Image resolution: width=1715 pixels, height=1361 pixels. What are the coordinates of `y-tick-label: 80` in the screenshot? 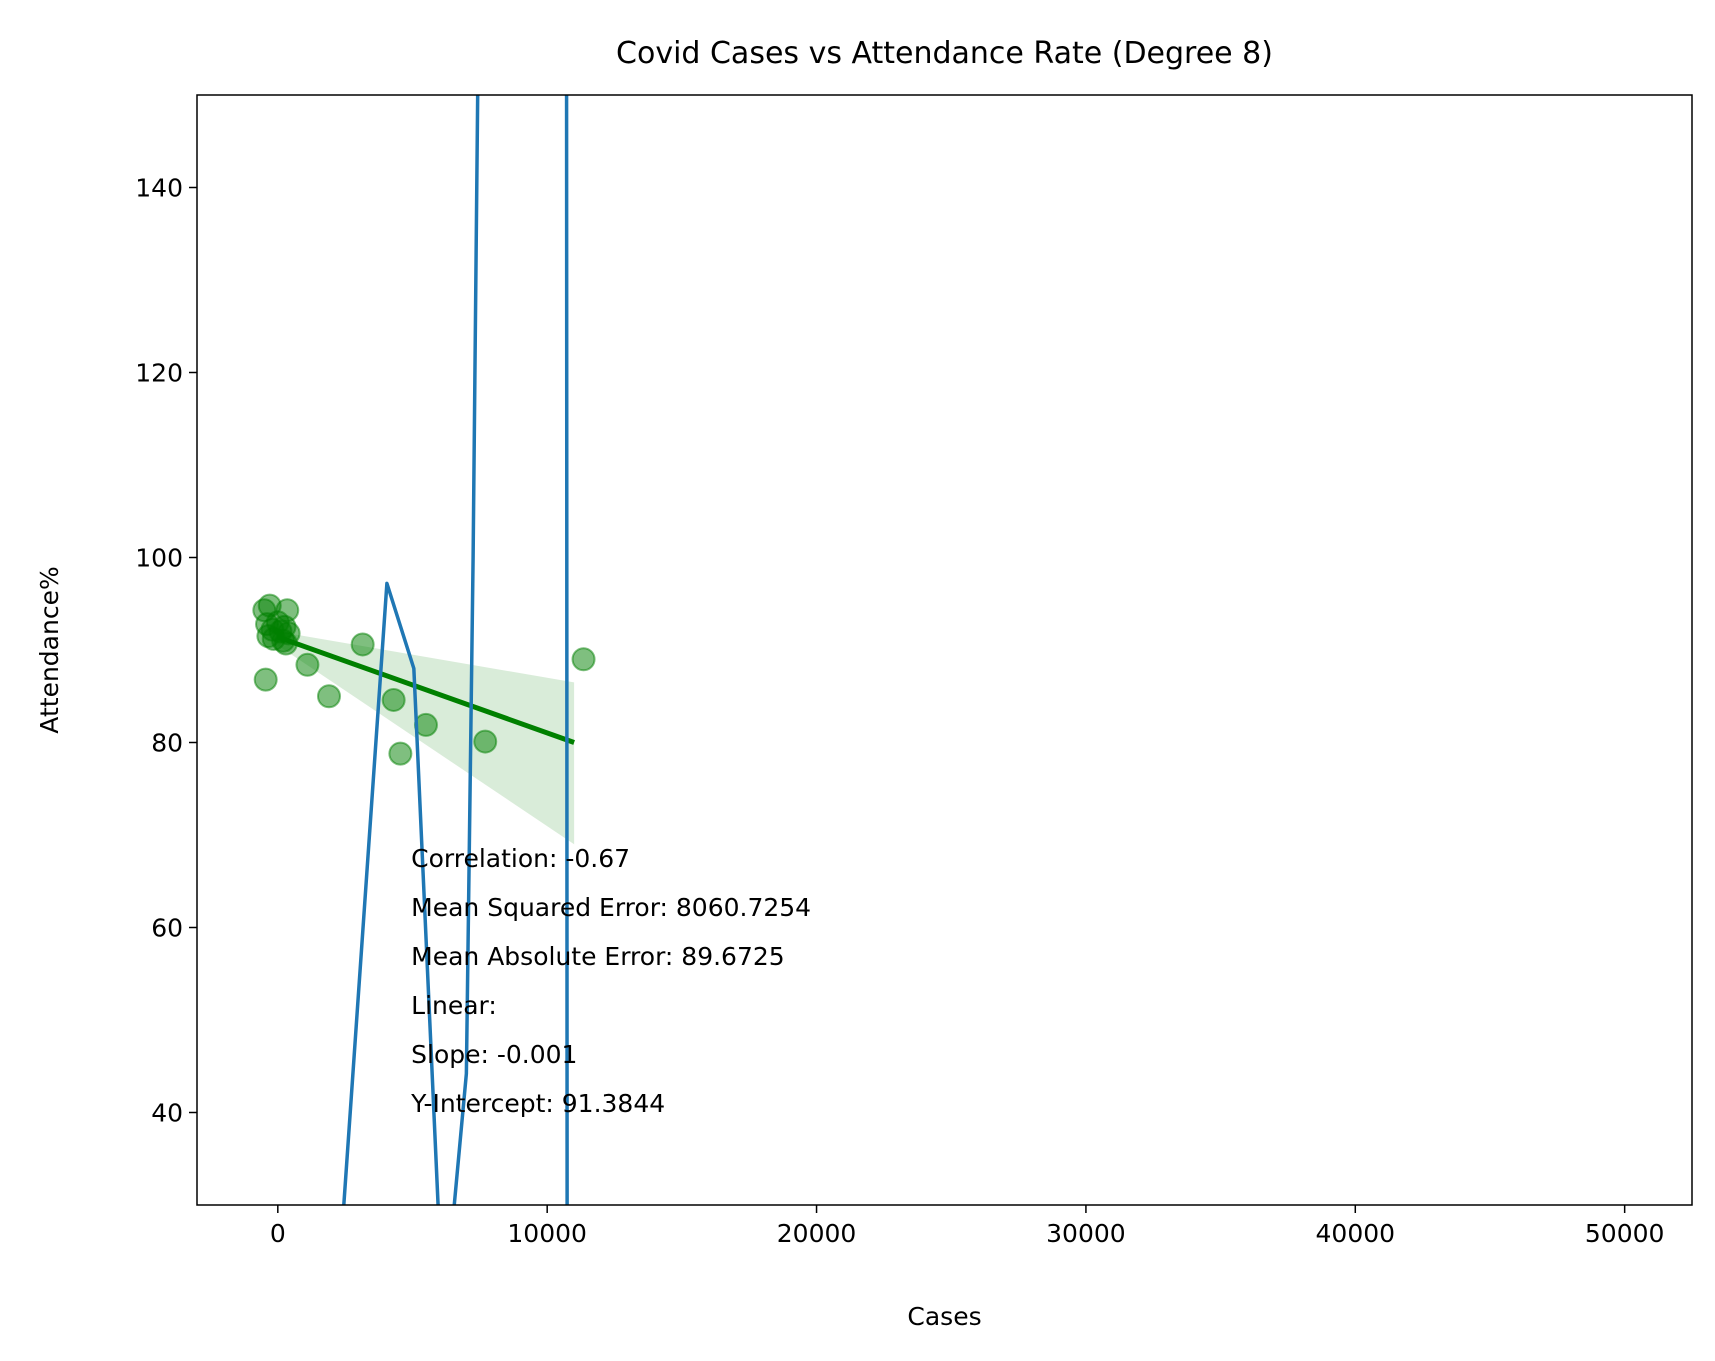 It's located at (167, 743).